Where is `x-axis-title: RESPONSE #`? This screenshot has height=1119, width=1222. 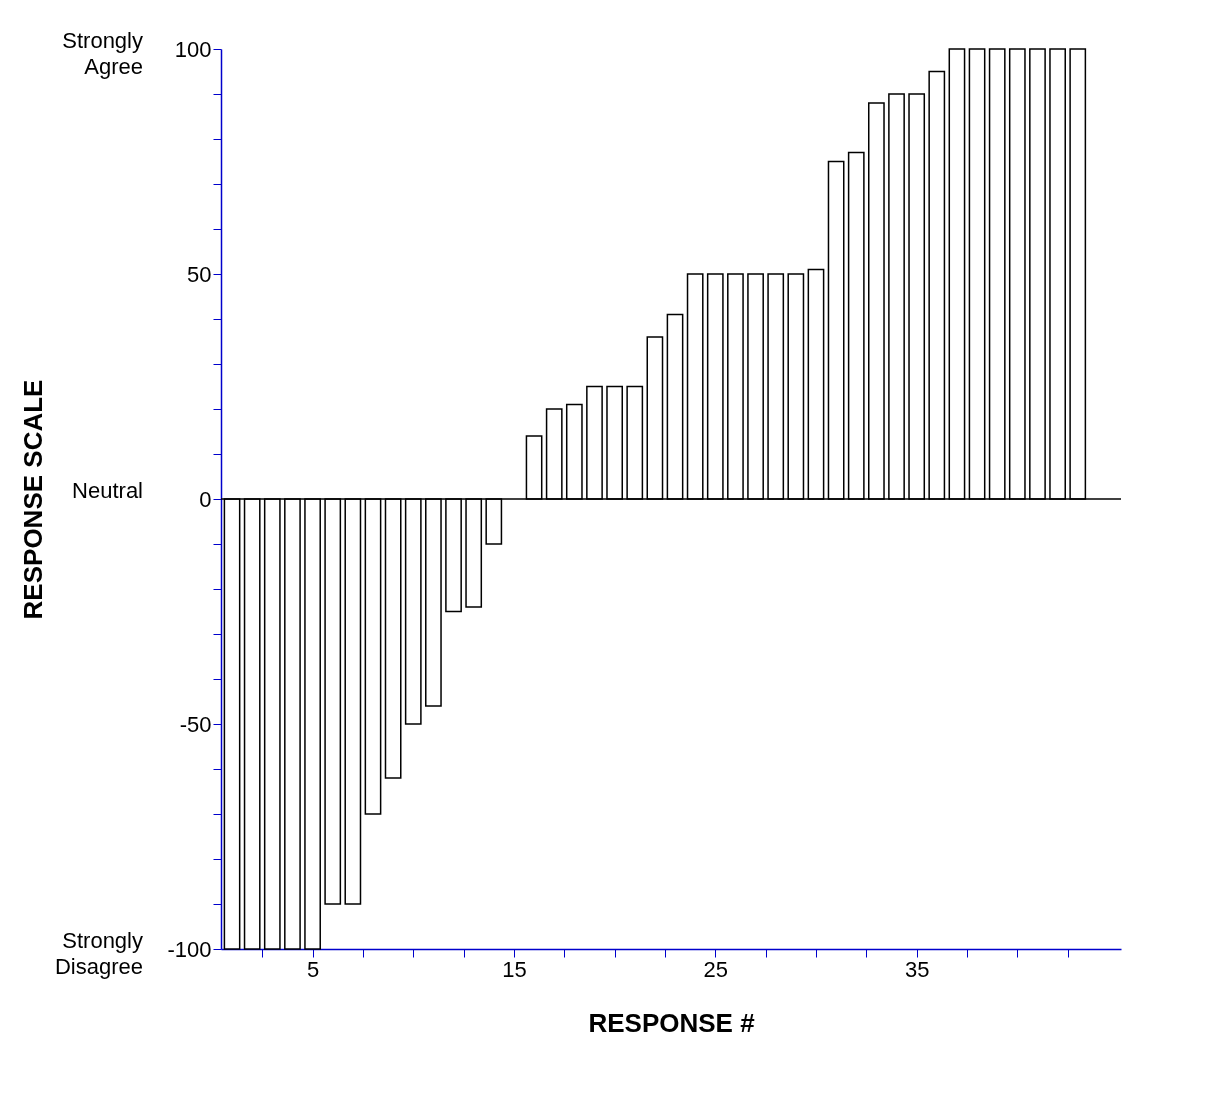
x-axis-title: RESPONSE # is located at coordinates (672, 1022).